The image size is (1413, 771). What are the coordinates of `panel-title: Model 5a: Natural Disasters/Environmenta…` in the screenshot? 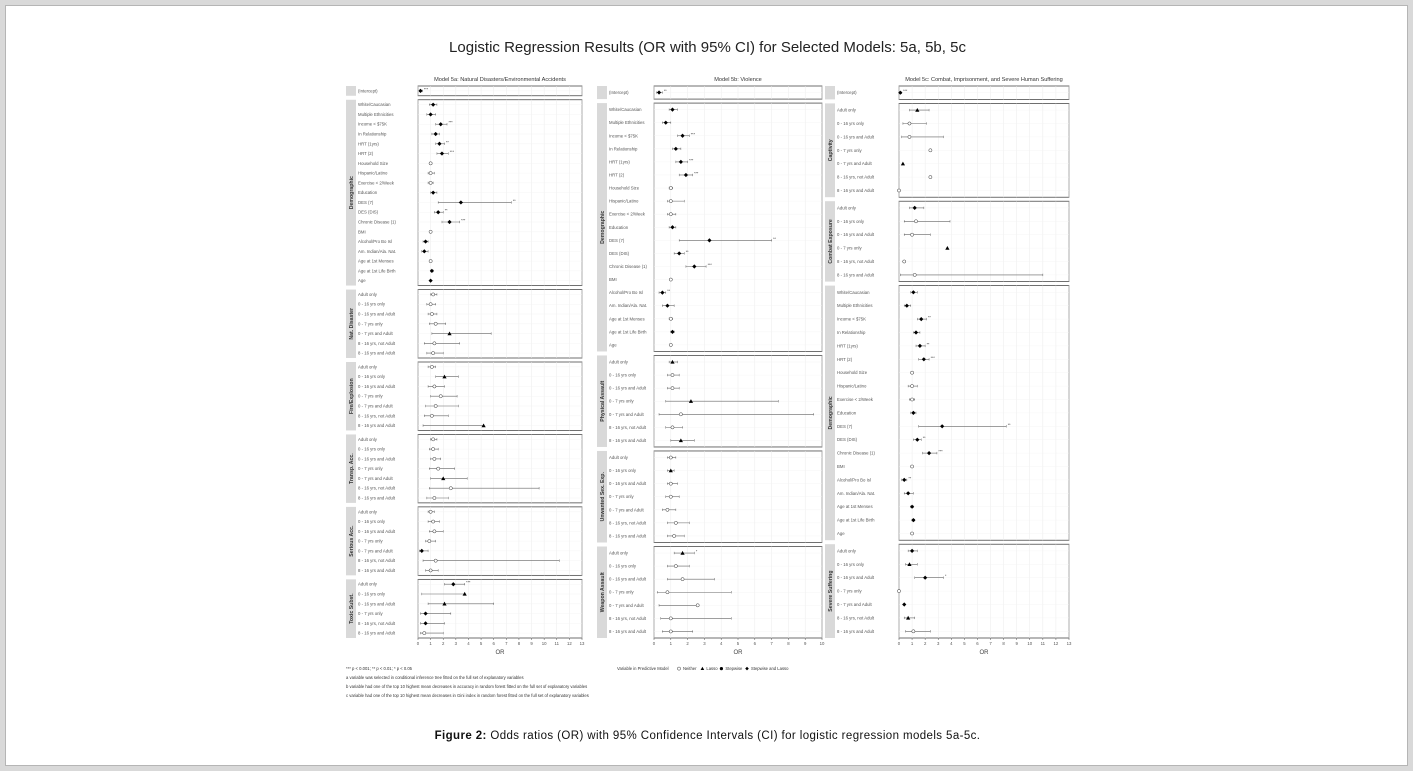 It's located at (500, 80).